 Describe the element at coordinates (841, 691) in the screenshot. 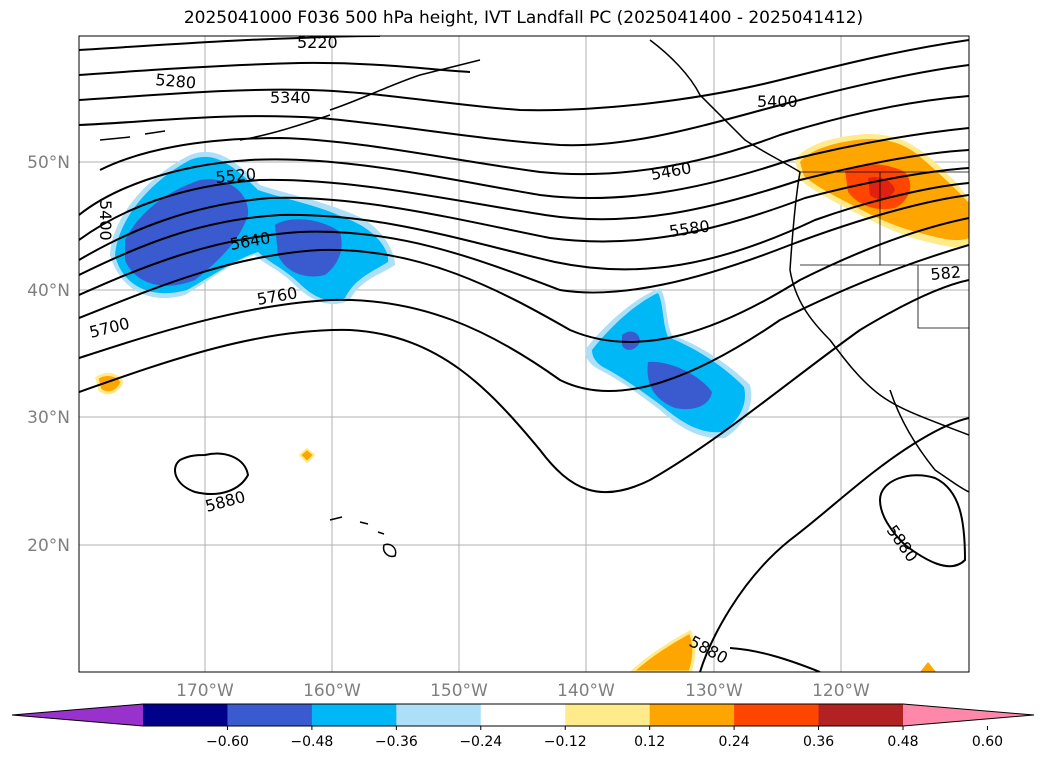

I see `lon-label: 120°W` at that location.